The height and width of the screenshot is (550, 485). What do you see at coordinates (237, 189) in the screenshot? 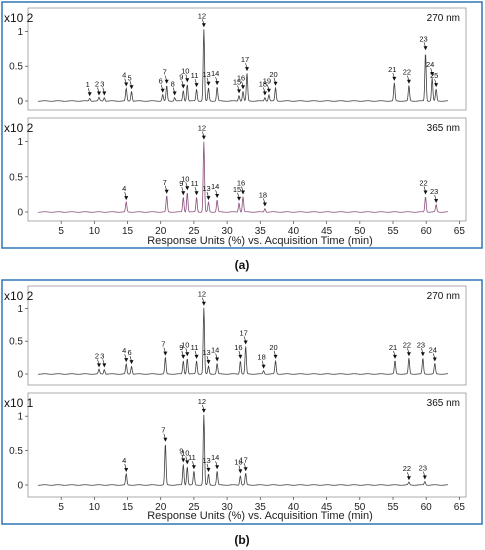
I see `peak-label: 15` at bounding box center [237, 189].